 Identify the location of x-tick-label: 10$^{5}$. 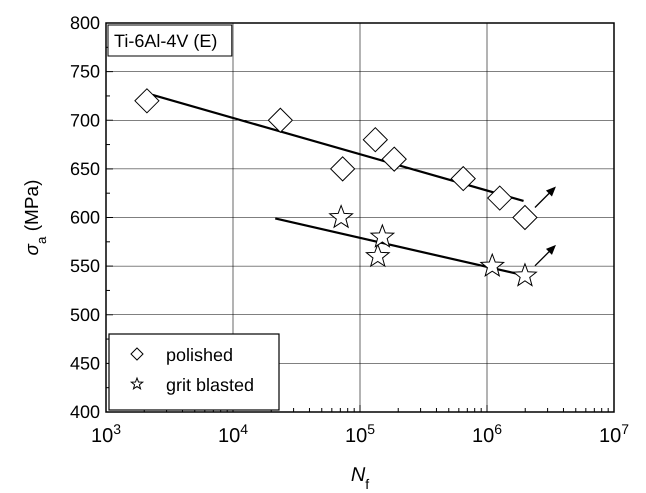
(360, 434).